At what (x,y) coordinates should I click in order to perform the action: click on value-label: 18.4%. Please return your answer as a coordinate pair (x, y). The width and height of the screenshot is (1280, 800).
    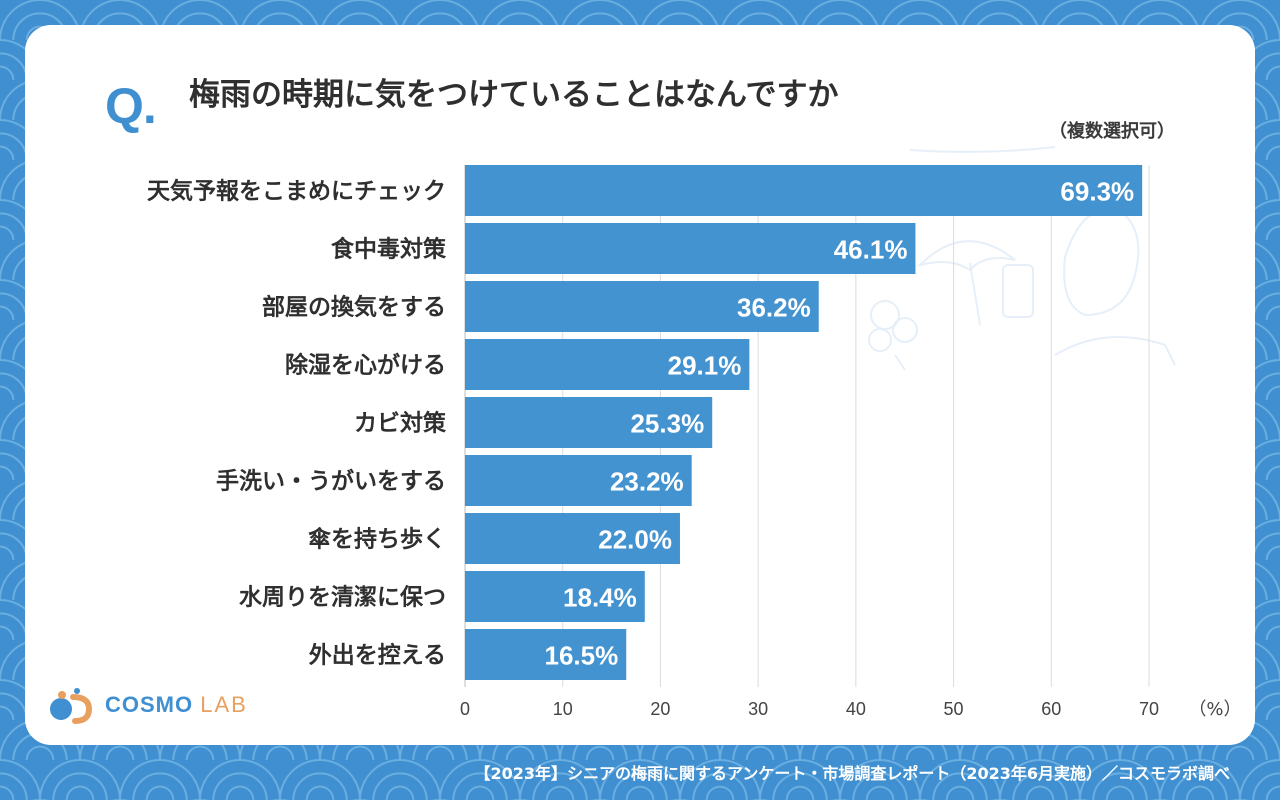
    Looking at the image, I should click on (600, 598).